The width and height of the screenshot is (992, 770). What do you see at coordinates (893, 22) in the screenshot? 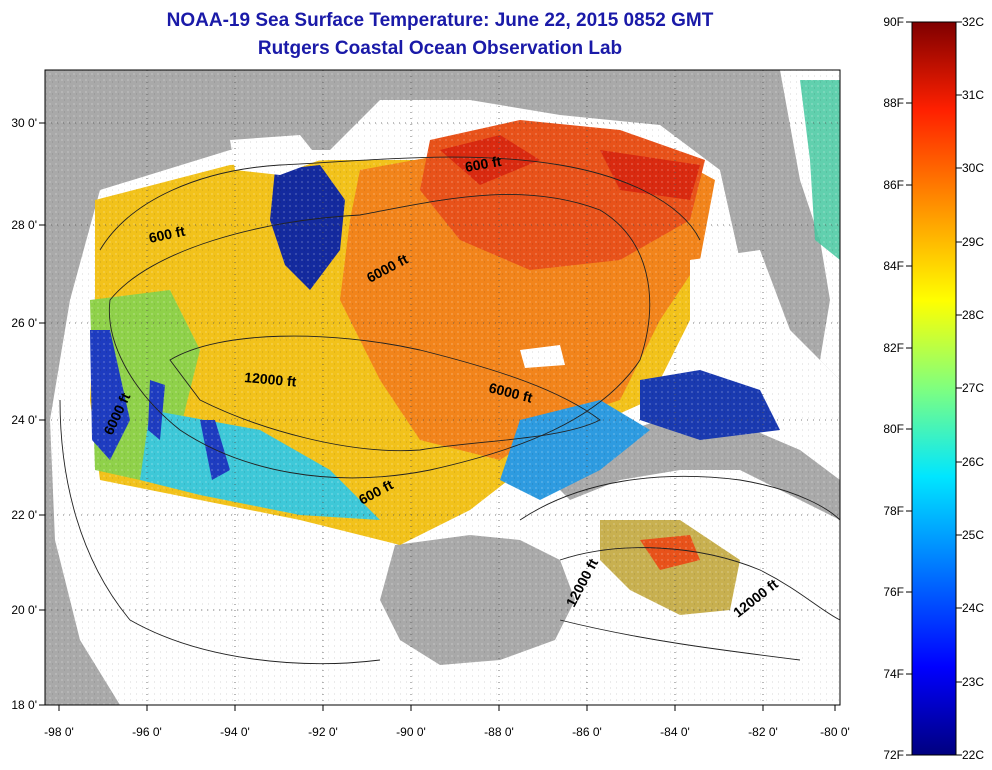
I see `f-label: 90F` at bounding box center [893, 22].